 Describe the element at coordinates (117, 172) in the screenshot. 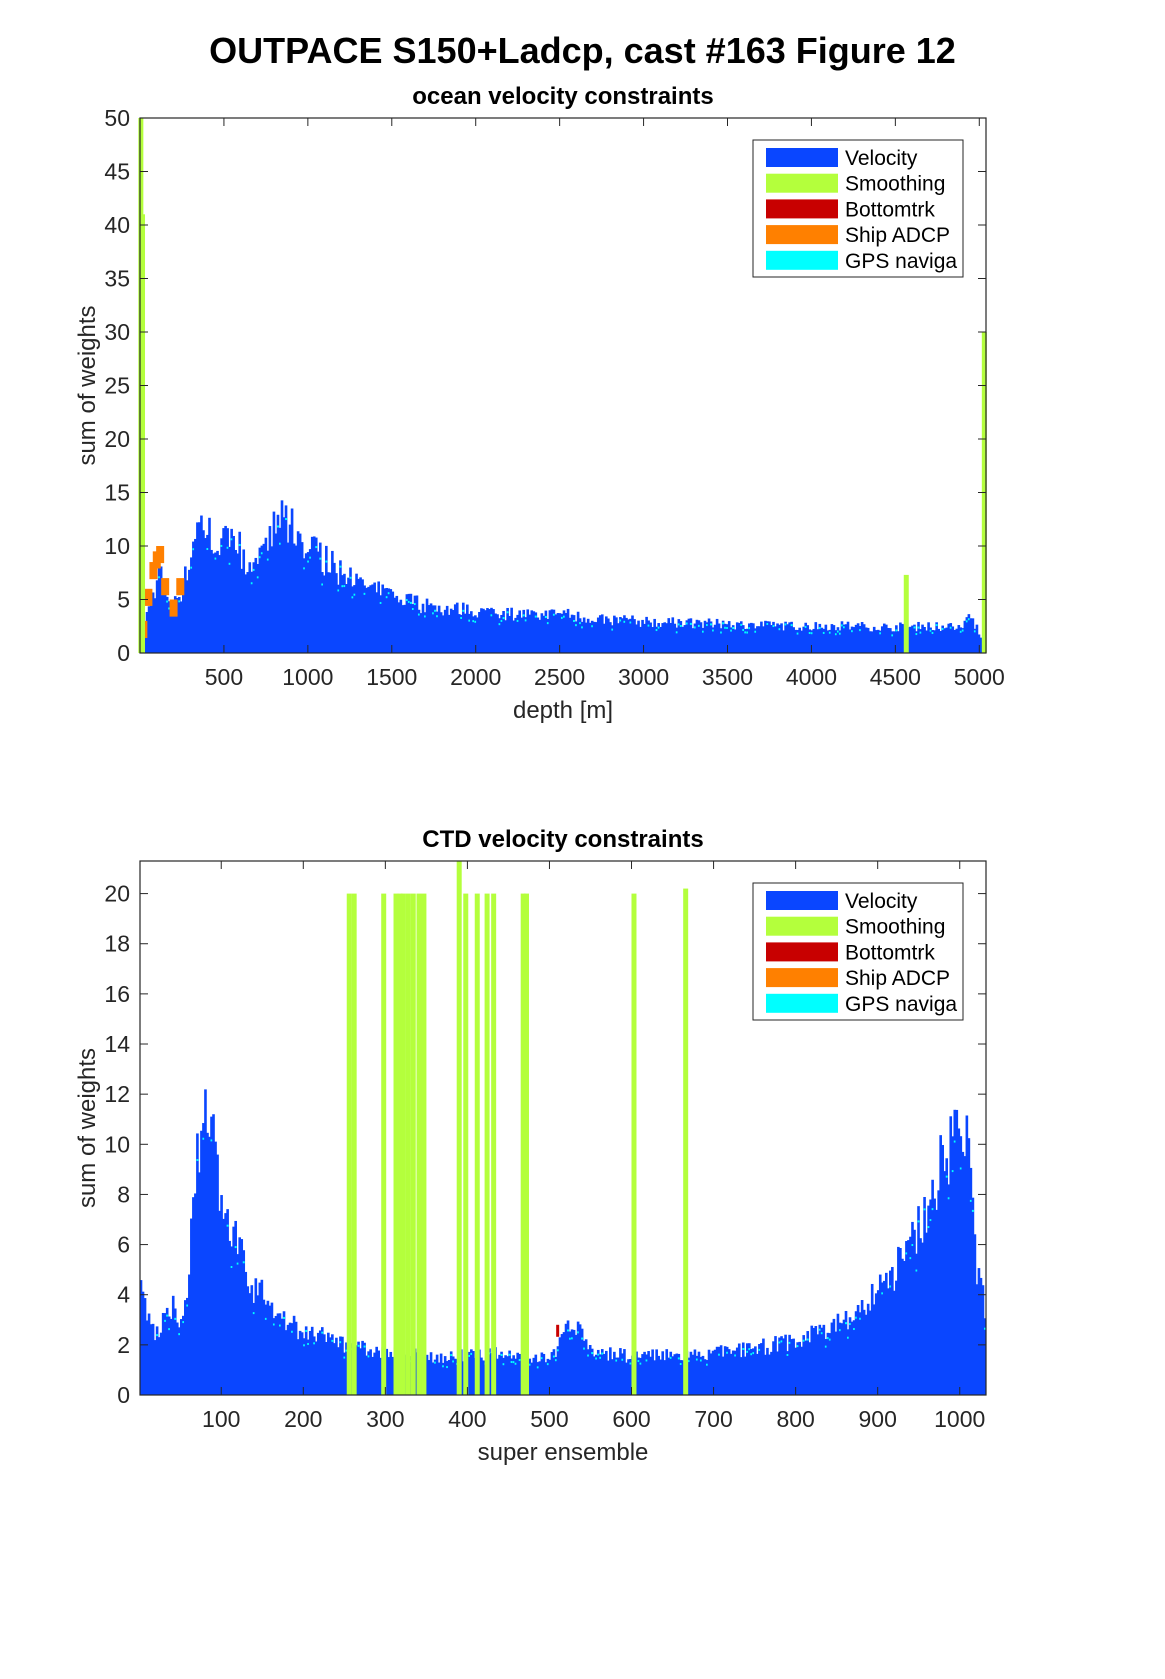

I see `y-tick-label: 45` at that location.